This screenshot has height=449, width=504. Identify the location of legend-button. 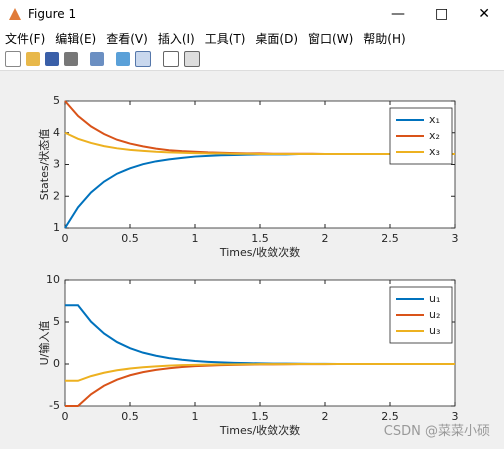
(143, 59).